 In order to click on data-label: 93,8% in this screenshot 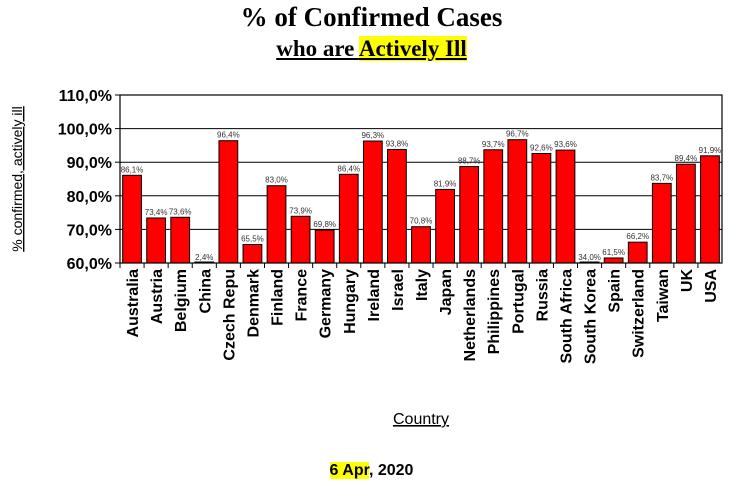, I will do `click(397, 143)`.